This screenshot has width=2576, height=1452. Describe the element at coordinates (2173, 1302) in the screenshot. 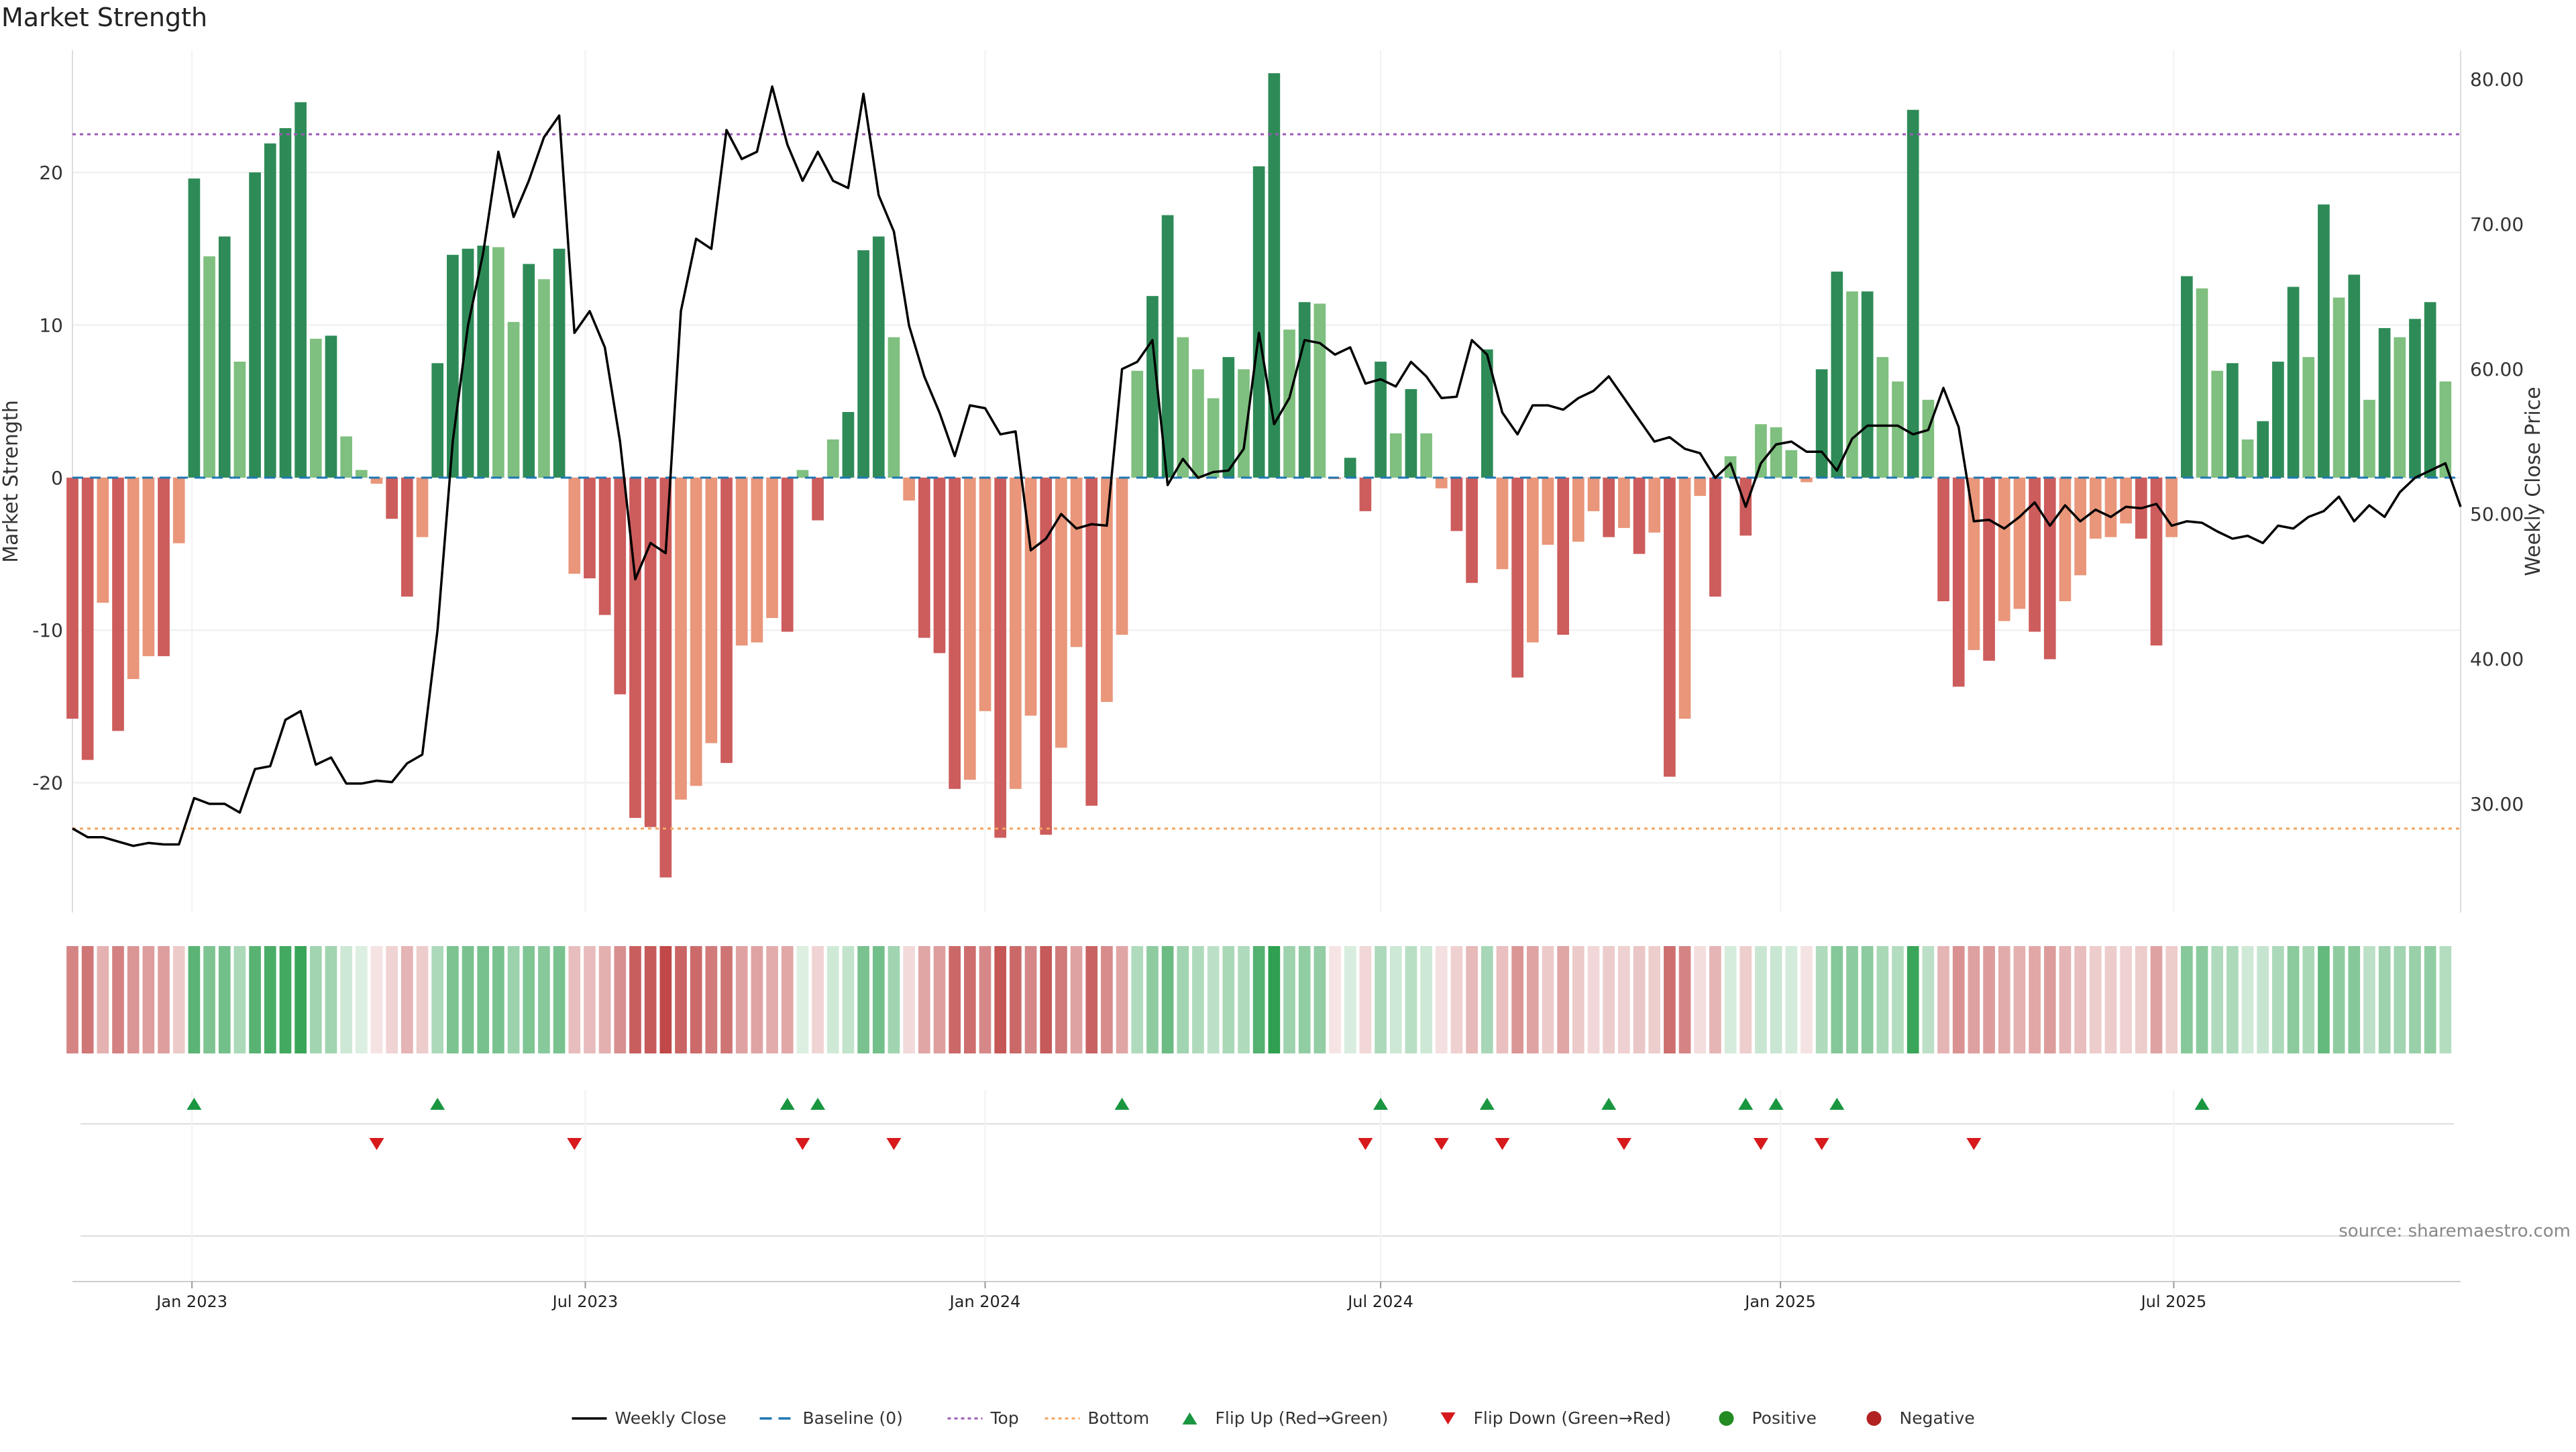

I see `x-tick-label: Jul 2025` at that location.